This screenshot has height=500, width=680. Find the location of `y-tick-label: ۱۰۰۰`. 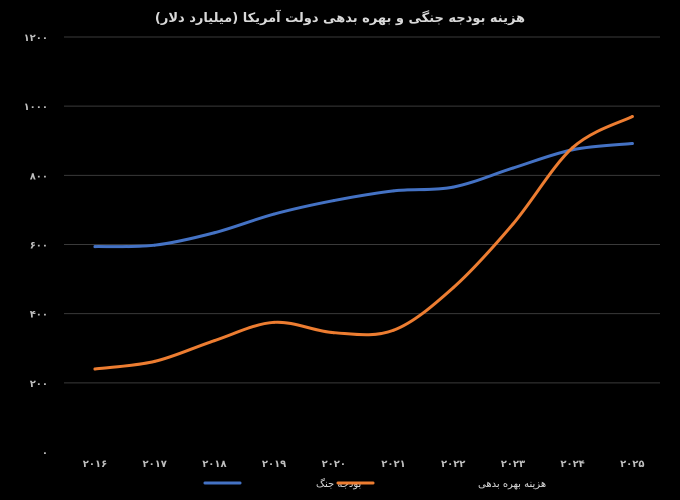

y-tick-label: ۱۰۰۰ is located at coordinates (36, 107).